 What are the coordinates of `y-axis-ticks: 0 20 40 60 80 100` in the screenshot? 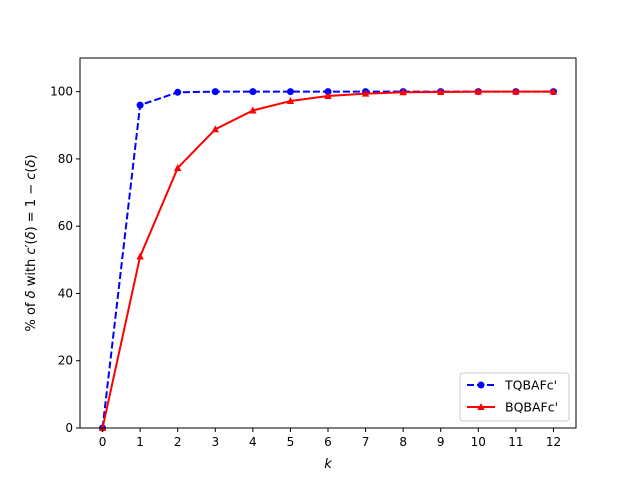 It's located at (65, 260).